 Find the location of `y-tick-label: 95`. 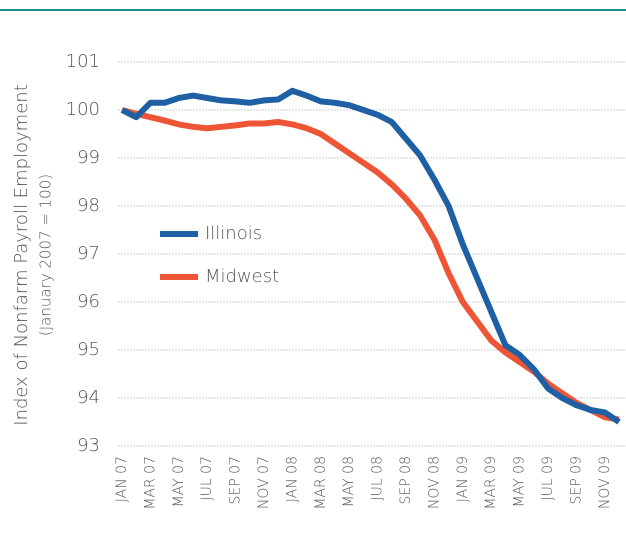

y-tick-label: 95 is located at coordinates (88, 349).